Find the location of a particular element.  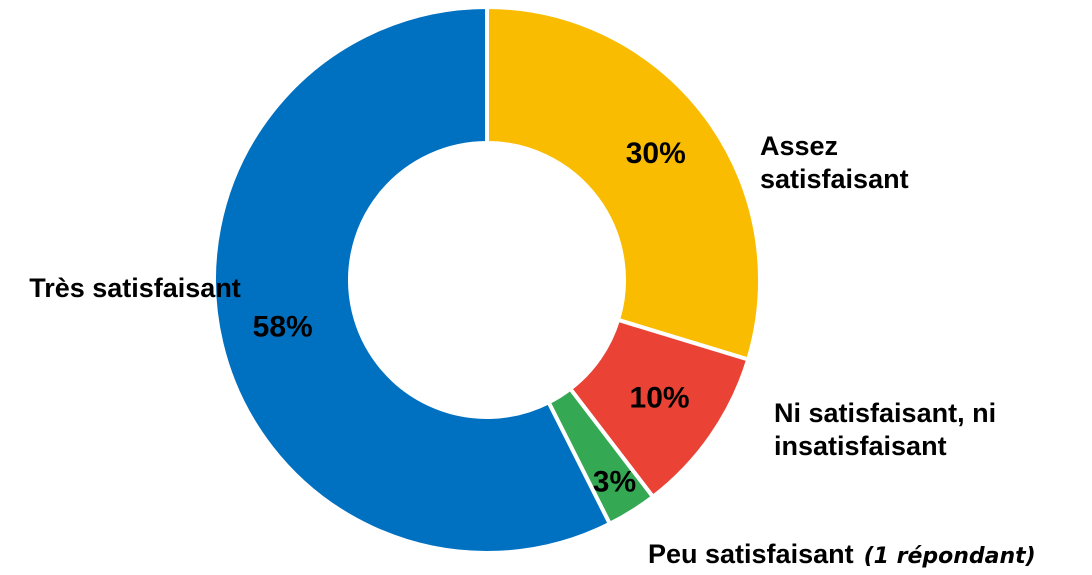

category-label-row: Peu satisfaisant (1 répondant) is located at coordinates (870, 555).